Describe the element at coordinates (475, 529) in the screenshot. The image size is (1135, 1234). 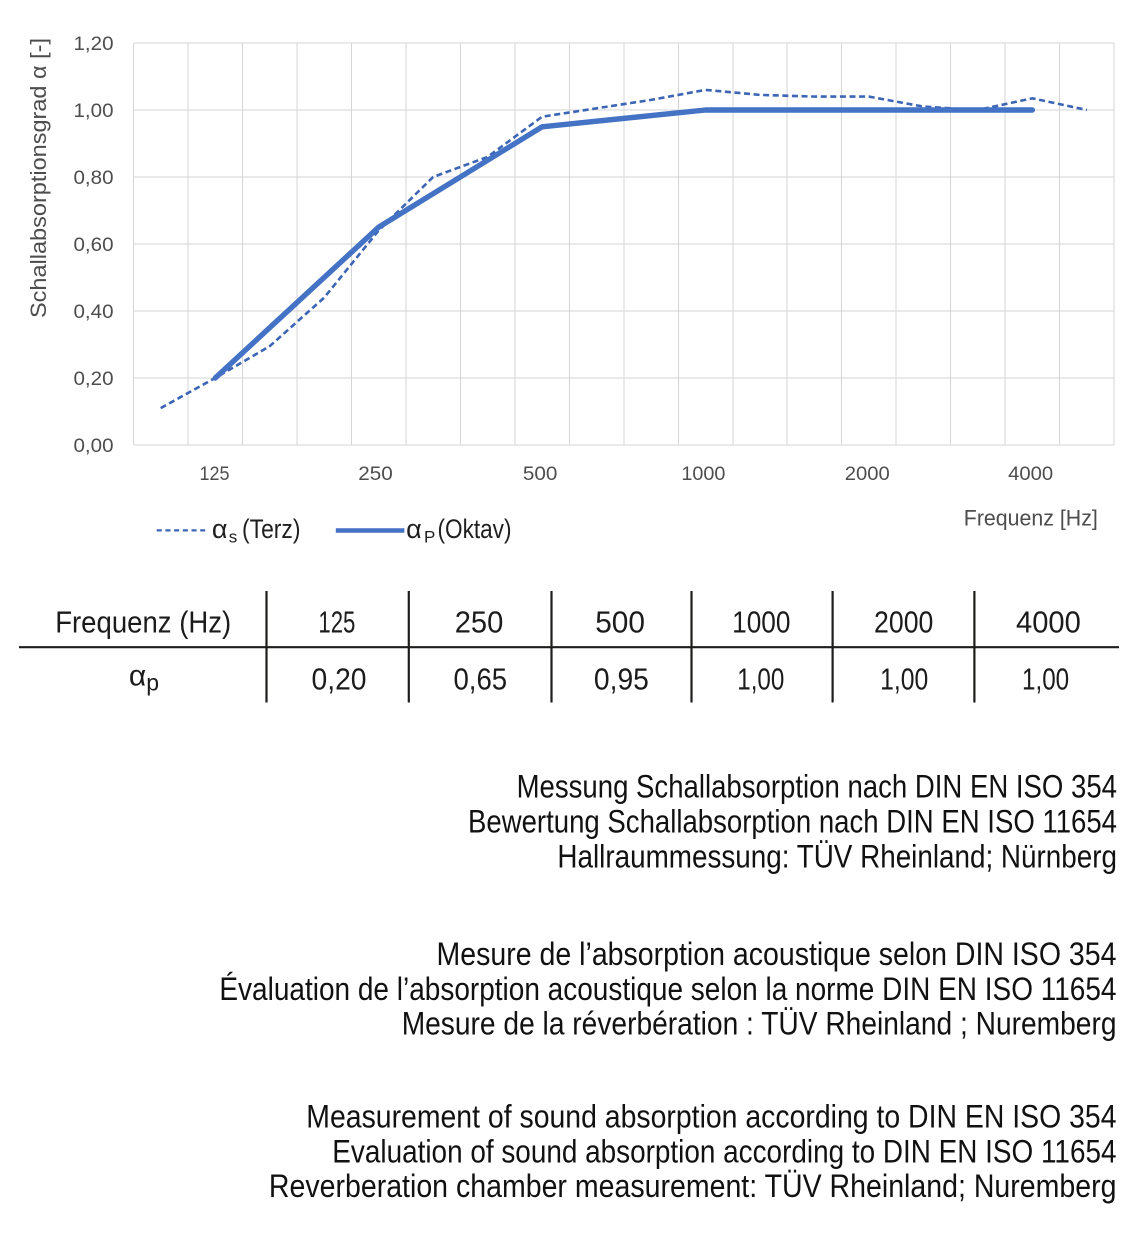
I see `svg-text: (Oktav)` at that location.